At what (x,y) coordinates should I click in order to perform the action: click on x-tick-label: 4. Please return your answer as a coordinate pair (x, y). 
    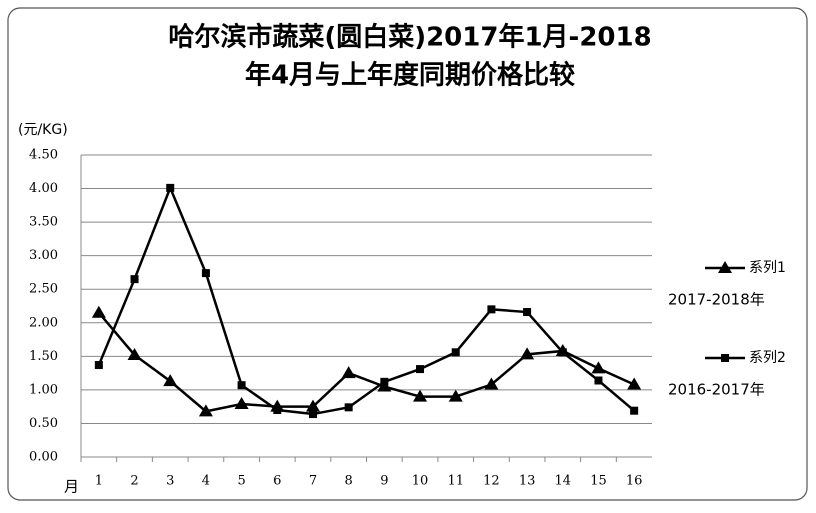
    Looking at the image, I should click on (206, 481).